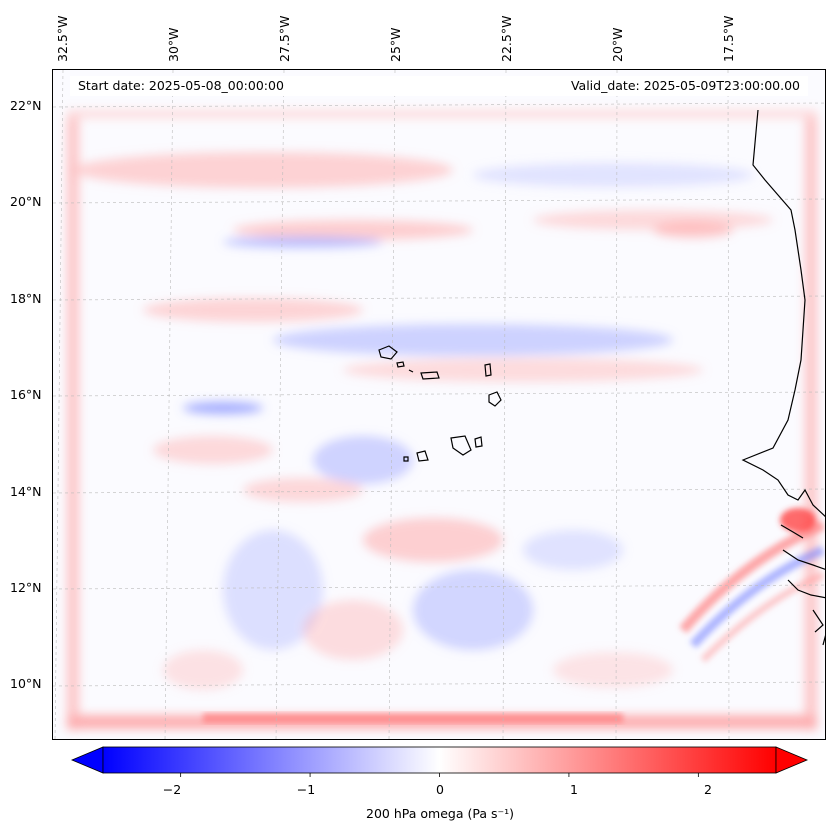 Image resolution: width=837 pixels, height=839 pixels. What do you see at coordinates (440, 789) in the screenshot?
I see `colorbar-tick-0: 0` at bounding box center [440, 789].